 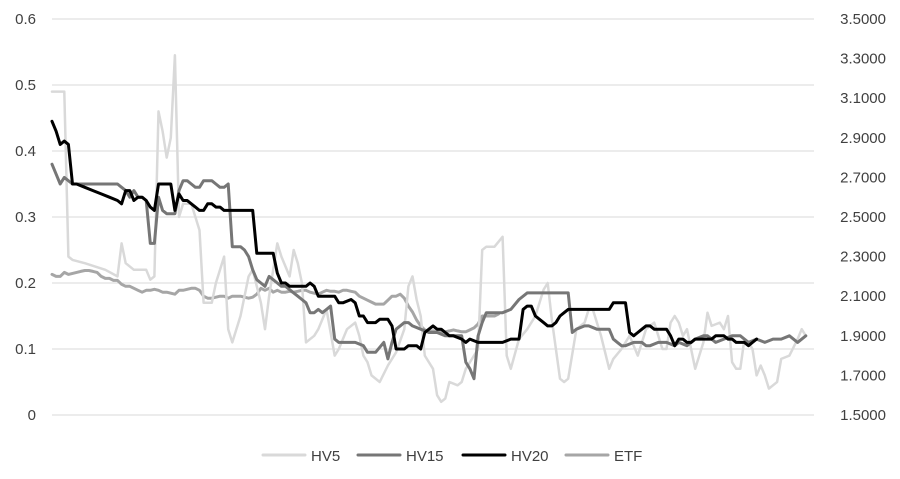 What do you see at coordinates (400, 456) in the screenshot?
I see `legend-item-hv15: HV15` at bounding box center [400, 456].